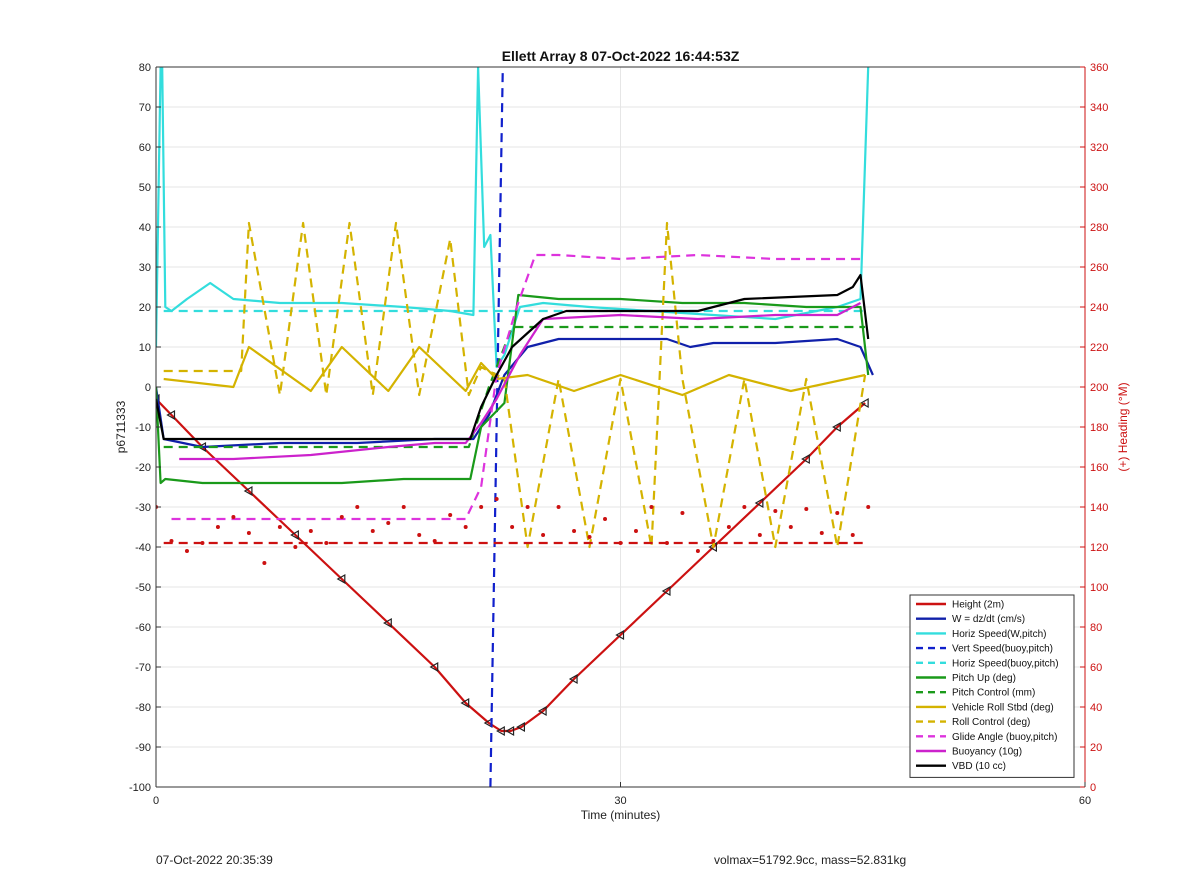 This screenshot has width=1200, height=885. Describe the element at coordinates (621, 56) in the screenshot. I see `chart-title: Ellett Array 8 07-Oct-2022 16:44:53Z` at that location.